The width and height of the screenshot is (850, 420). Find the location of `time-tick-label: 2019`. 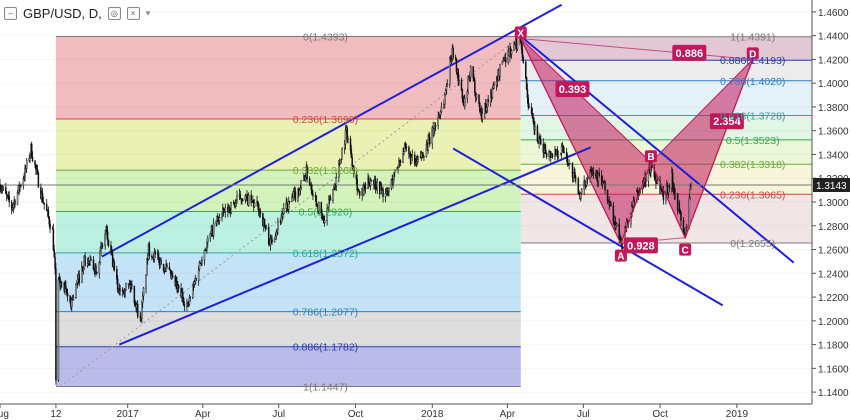

time-tick-label: 2019 is located at coordinates (737, 414).